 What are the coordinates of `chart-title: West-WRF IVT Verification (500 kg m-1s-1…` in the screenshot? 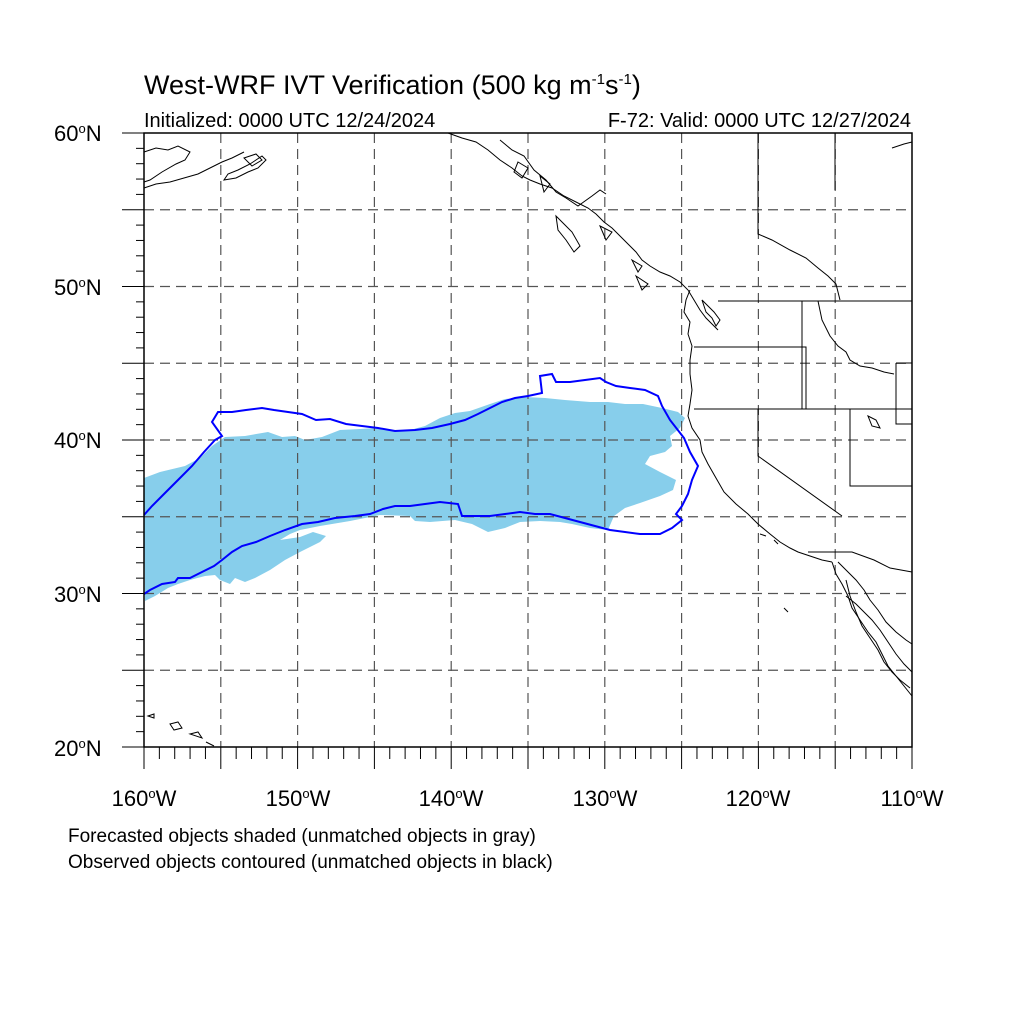 It's located at (392, 85).